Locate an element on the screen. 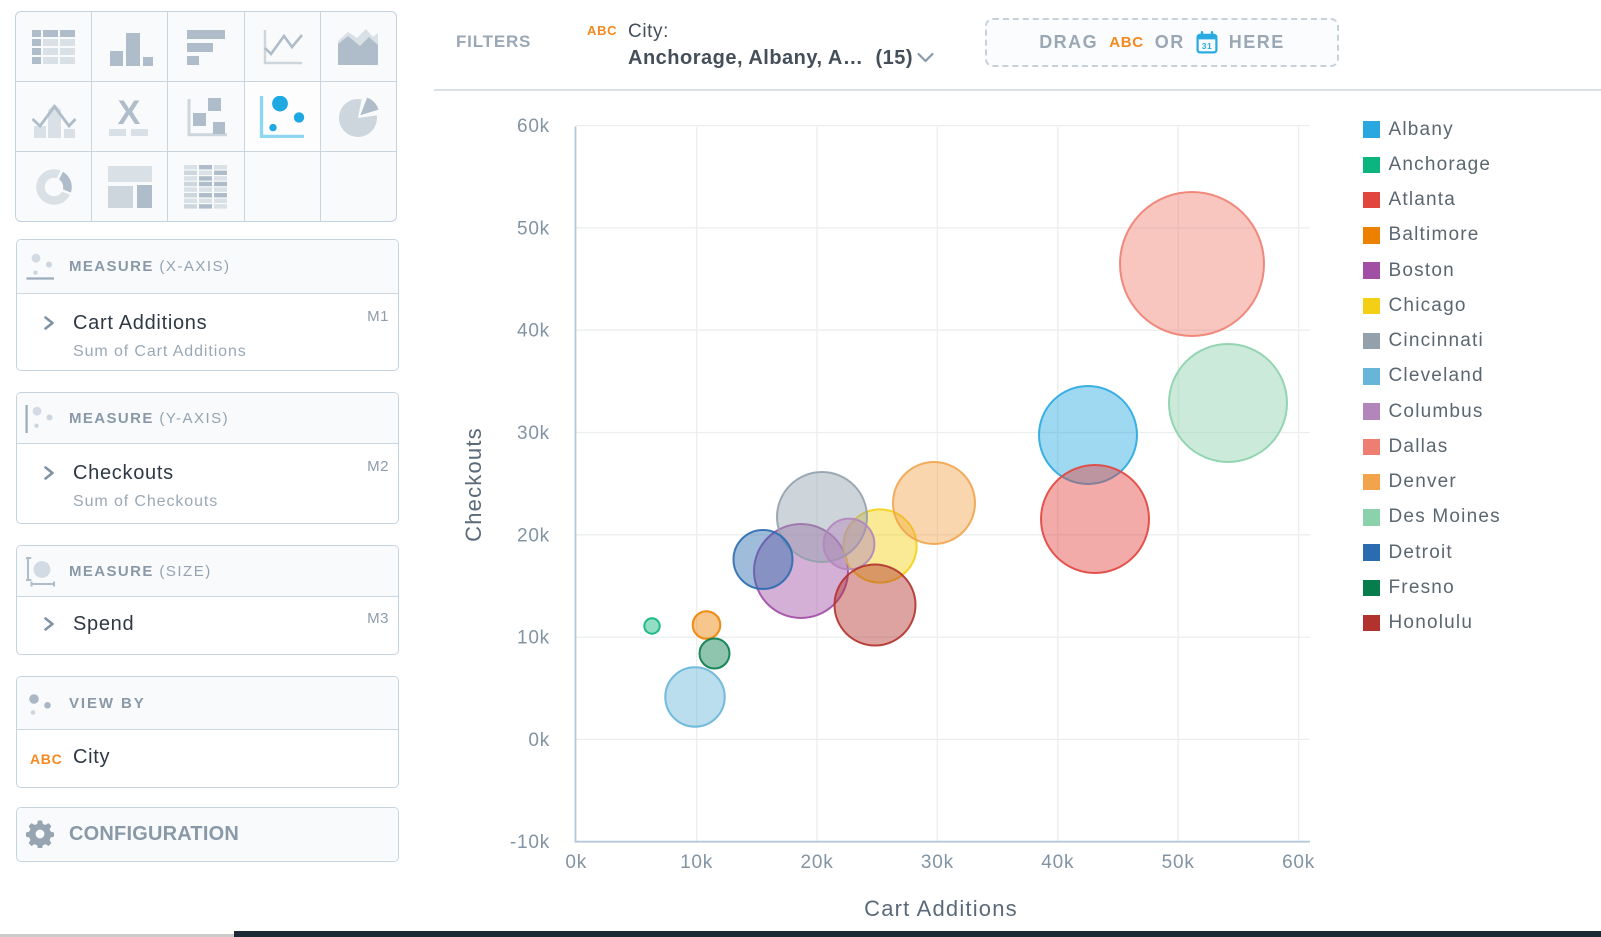 Image resolution: width=1601 pixels, height=937 pixels. svg-text: Cart Additions is located at coordinates (941, 908).